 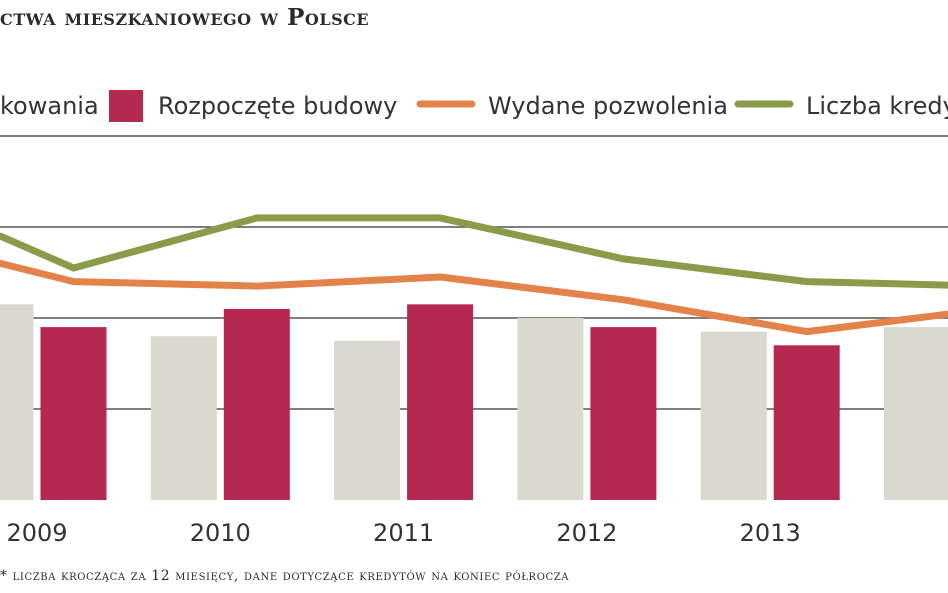 What do you see at coordinates (73, 413) in the screenshot?
I see `bar-series2-2009` at bounding box center [73, 413].